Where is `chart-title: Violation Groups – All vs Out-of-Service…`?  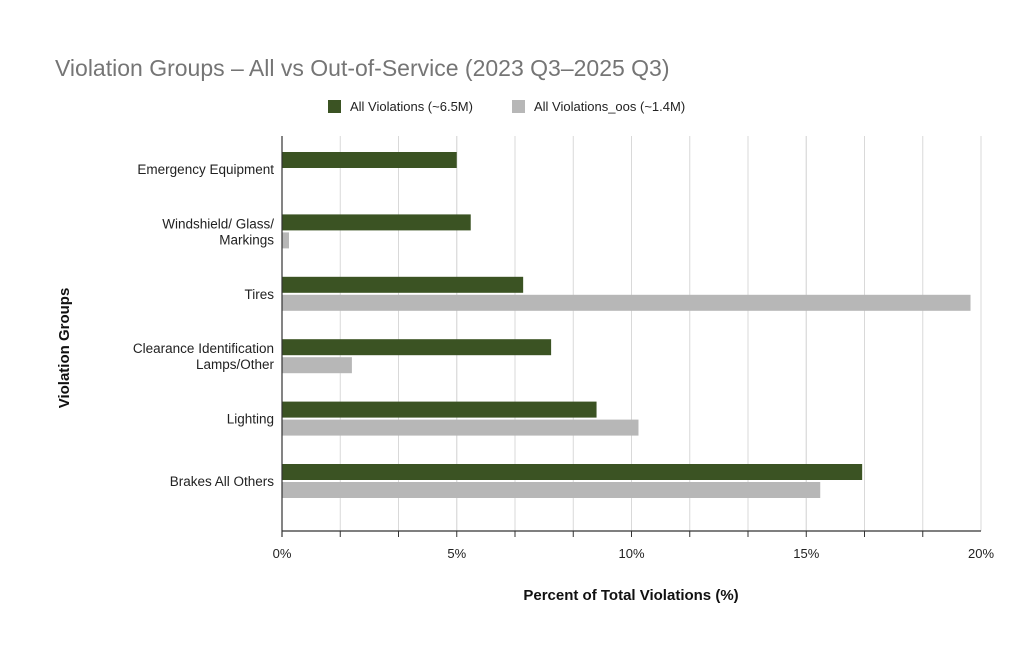
chart-title: Violation Groups – All vs Out-of-Service… is located at coordinates (362, 68).